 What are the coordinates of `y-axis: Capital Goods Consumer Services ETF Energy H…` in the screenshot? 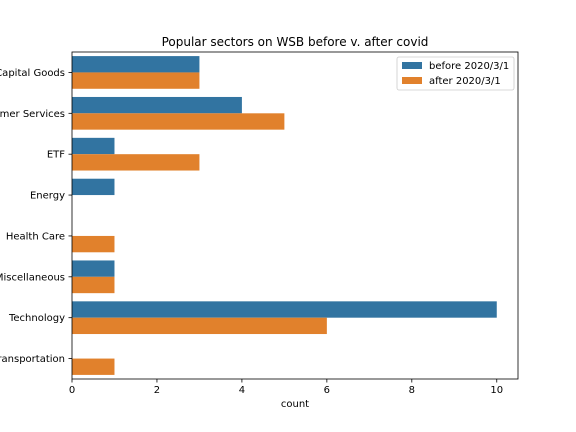 It's located at (36, 216).